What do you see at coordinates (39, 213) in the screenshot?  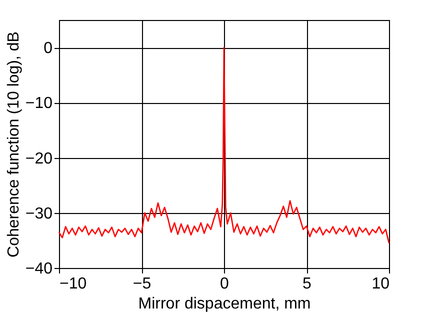 I see `y-tick-label: −30` at bounding box center [39, 213].